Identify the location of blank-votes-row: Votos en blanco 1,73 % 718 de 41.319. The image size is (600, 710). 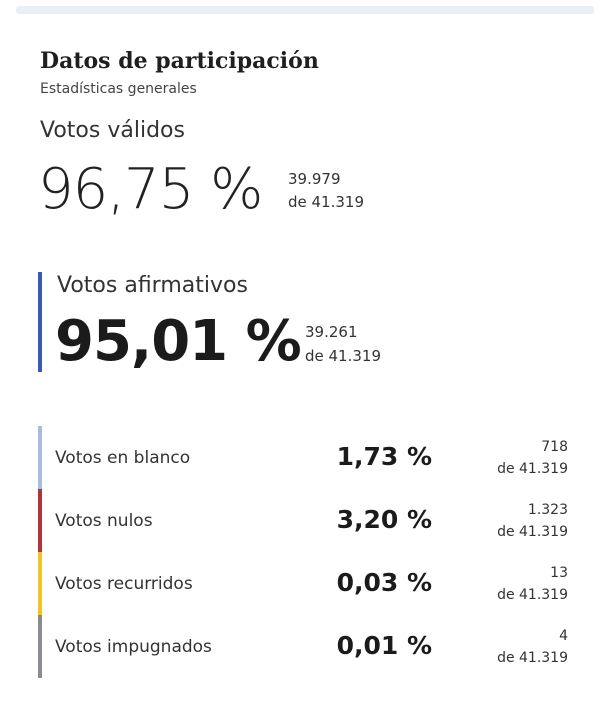
(308, 457).